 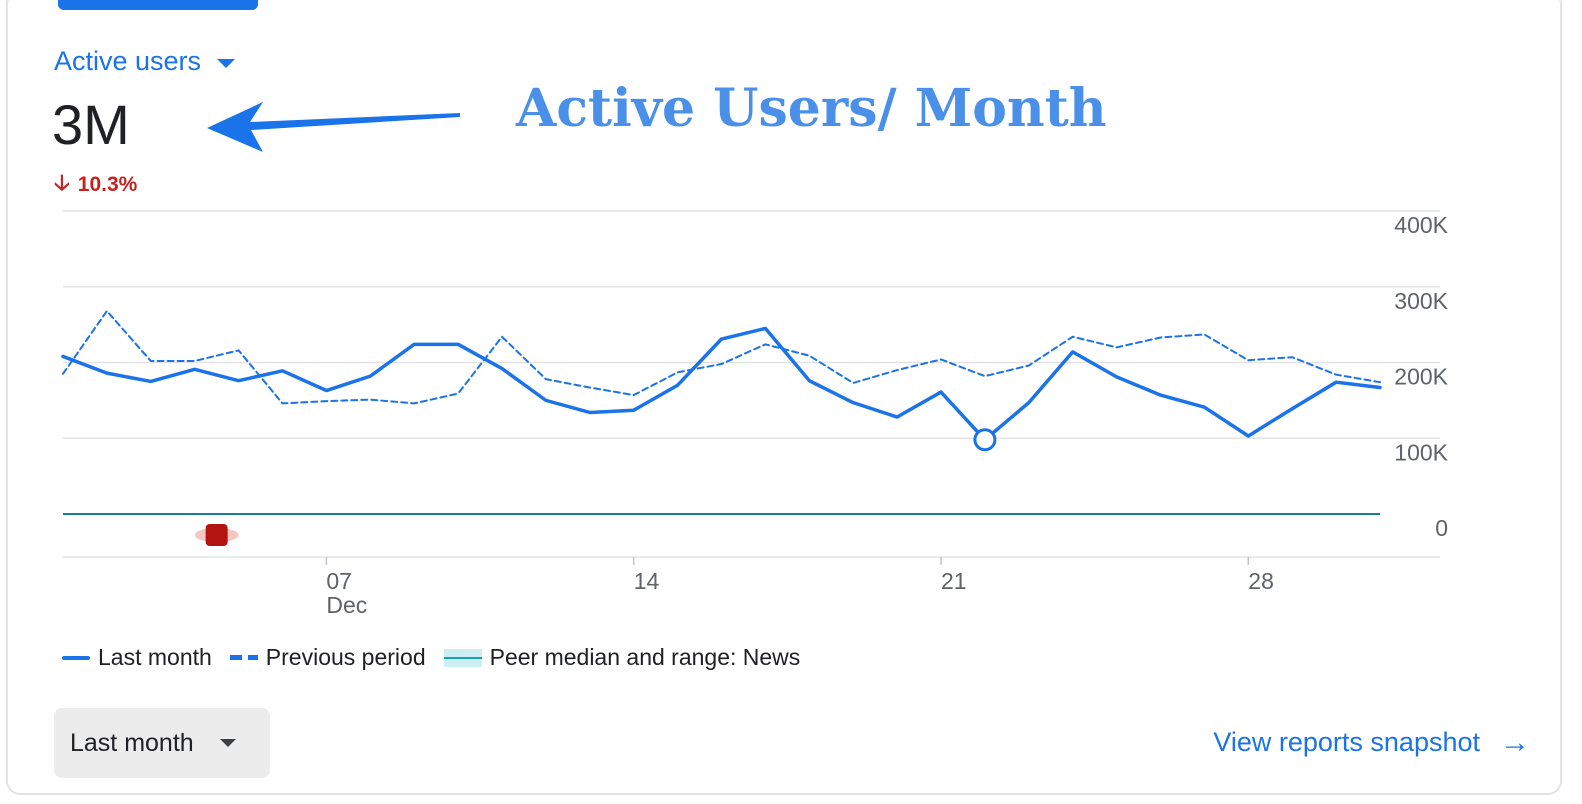 I want to click on y-tick-label: 200K, so click(x=1421, y=377).